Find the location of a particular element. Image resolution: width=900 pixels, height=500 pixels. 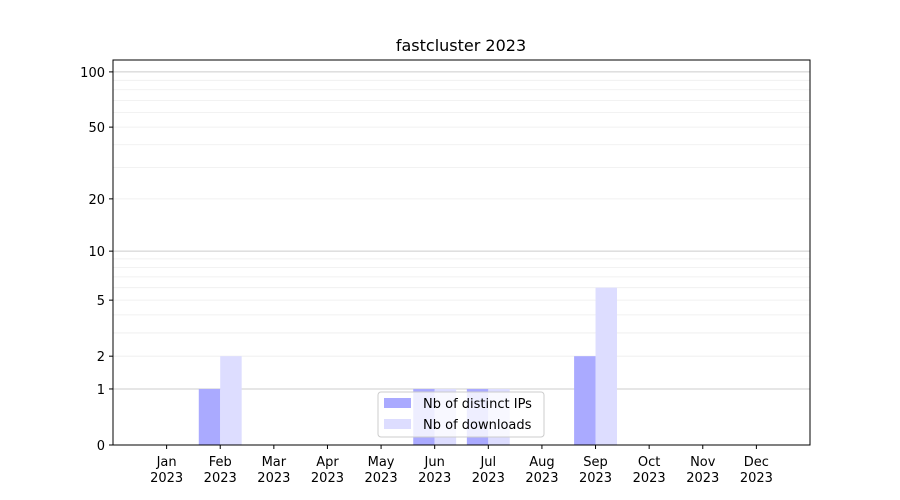

legend-box is located at coordinates (461, 414).